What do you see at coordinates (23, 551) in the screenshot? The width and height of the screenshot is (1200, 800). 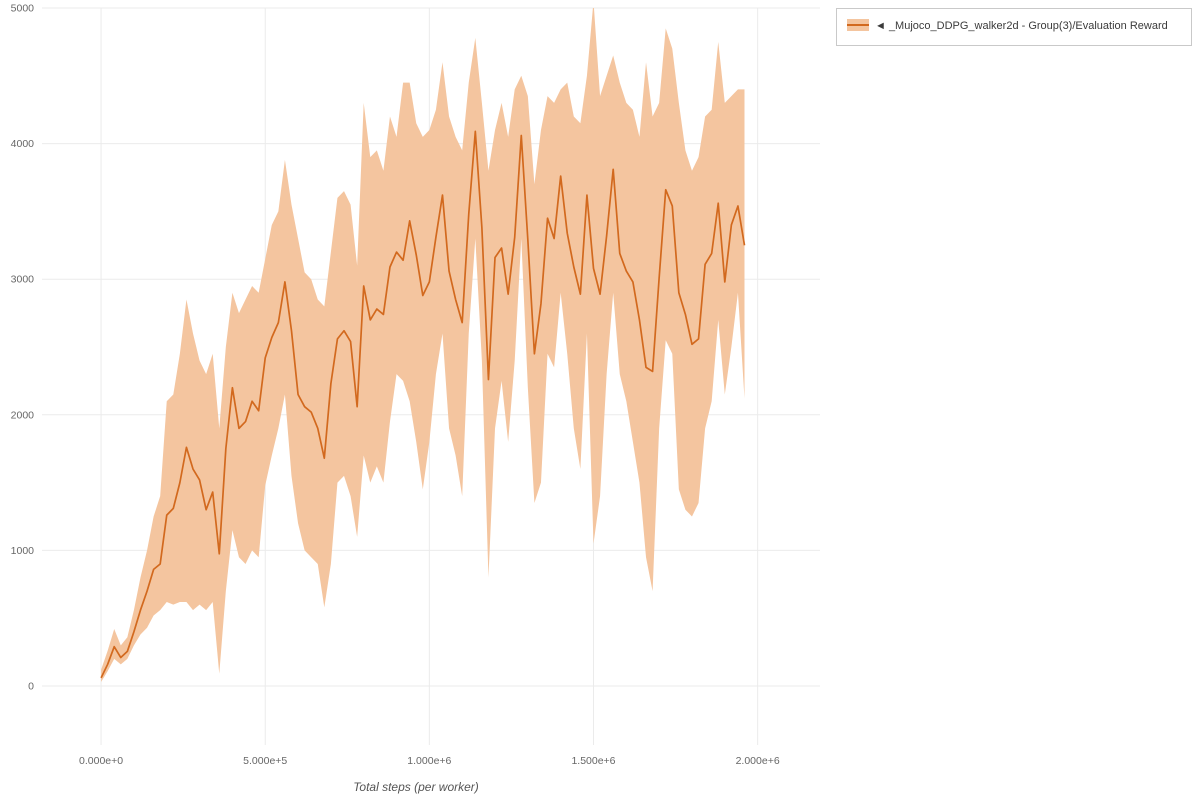 I see `svg-text: 1000` at bounding box center [23, 551].